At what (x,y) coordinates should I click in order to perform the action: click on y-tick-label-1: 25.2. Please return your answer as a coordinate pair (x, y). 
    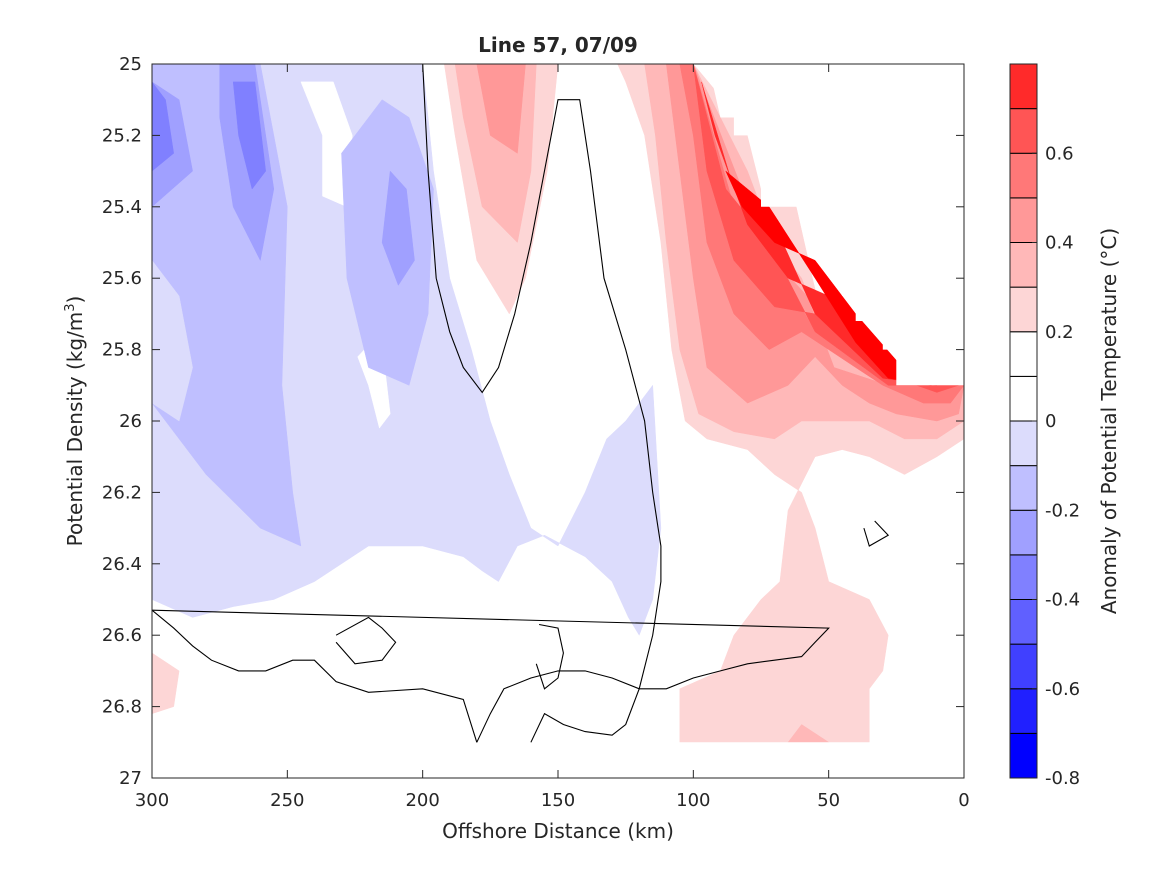
    Looking at the image, I should click on (122, 135).